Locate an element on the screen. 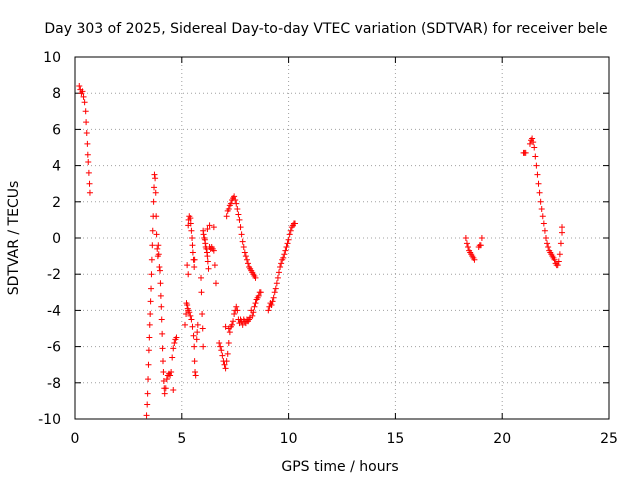  y-tick-label: -4 is located at coordinates (54, 311).